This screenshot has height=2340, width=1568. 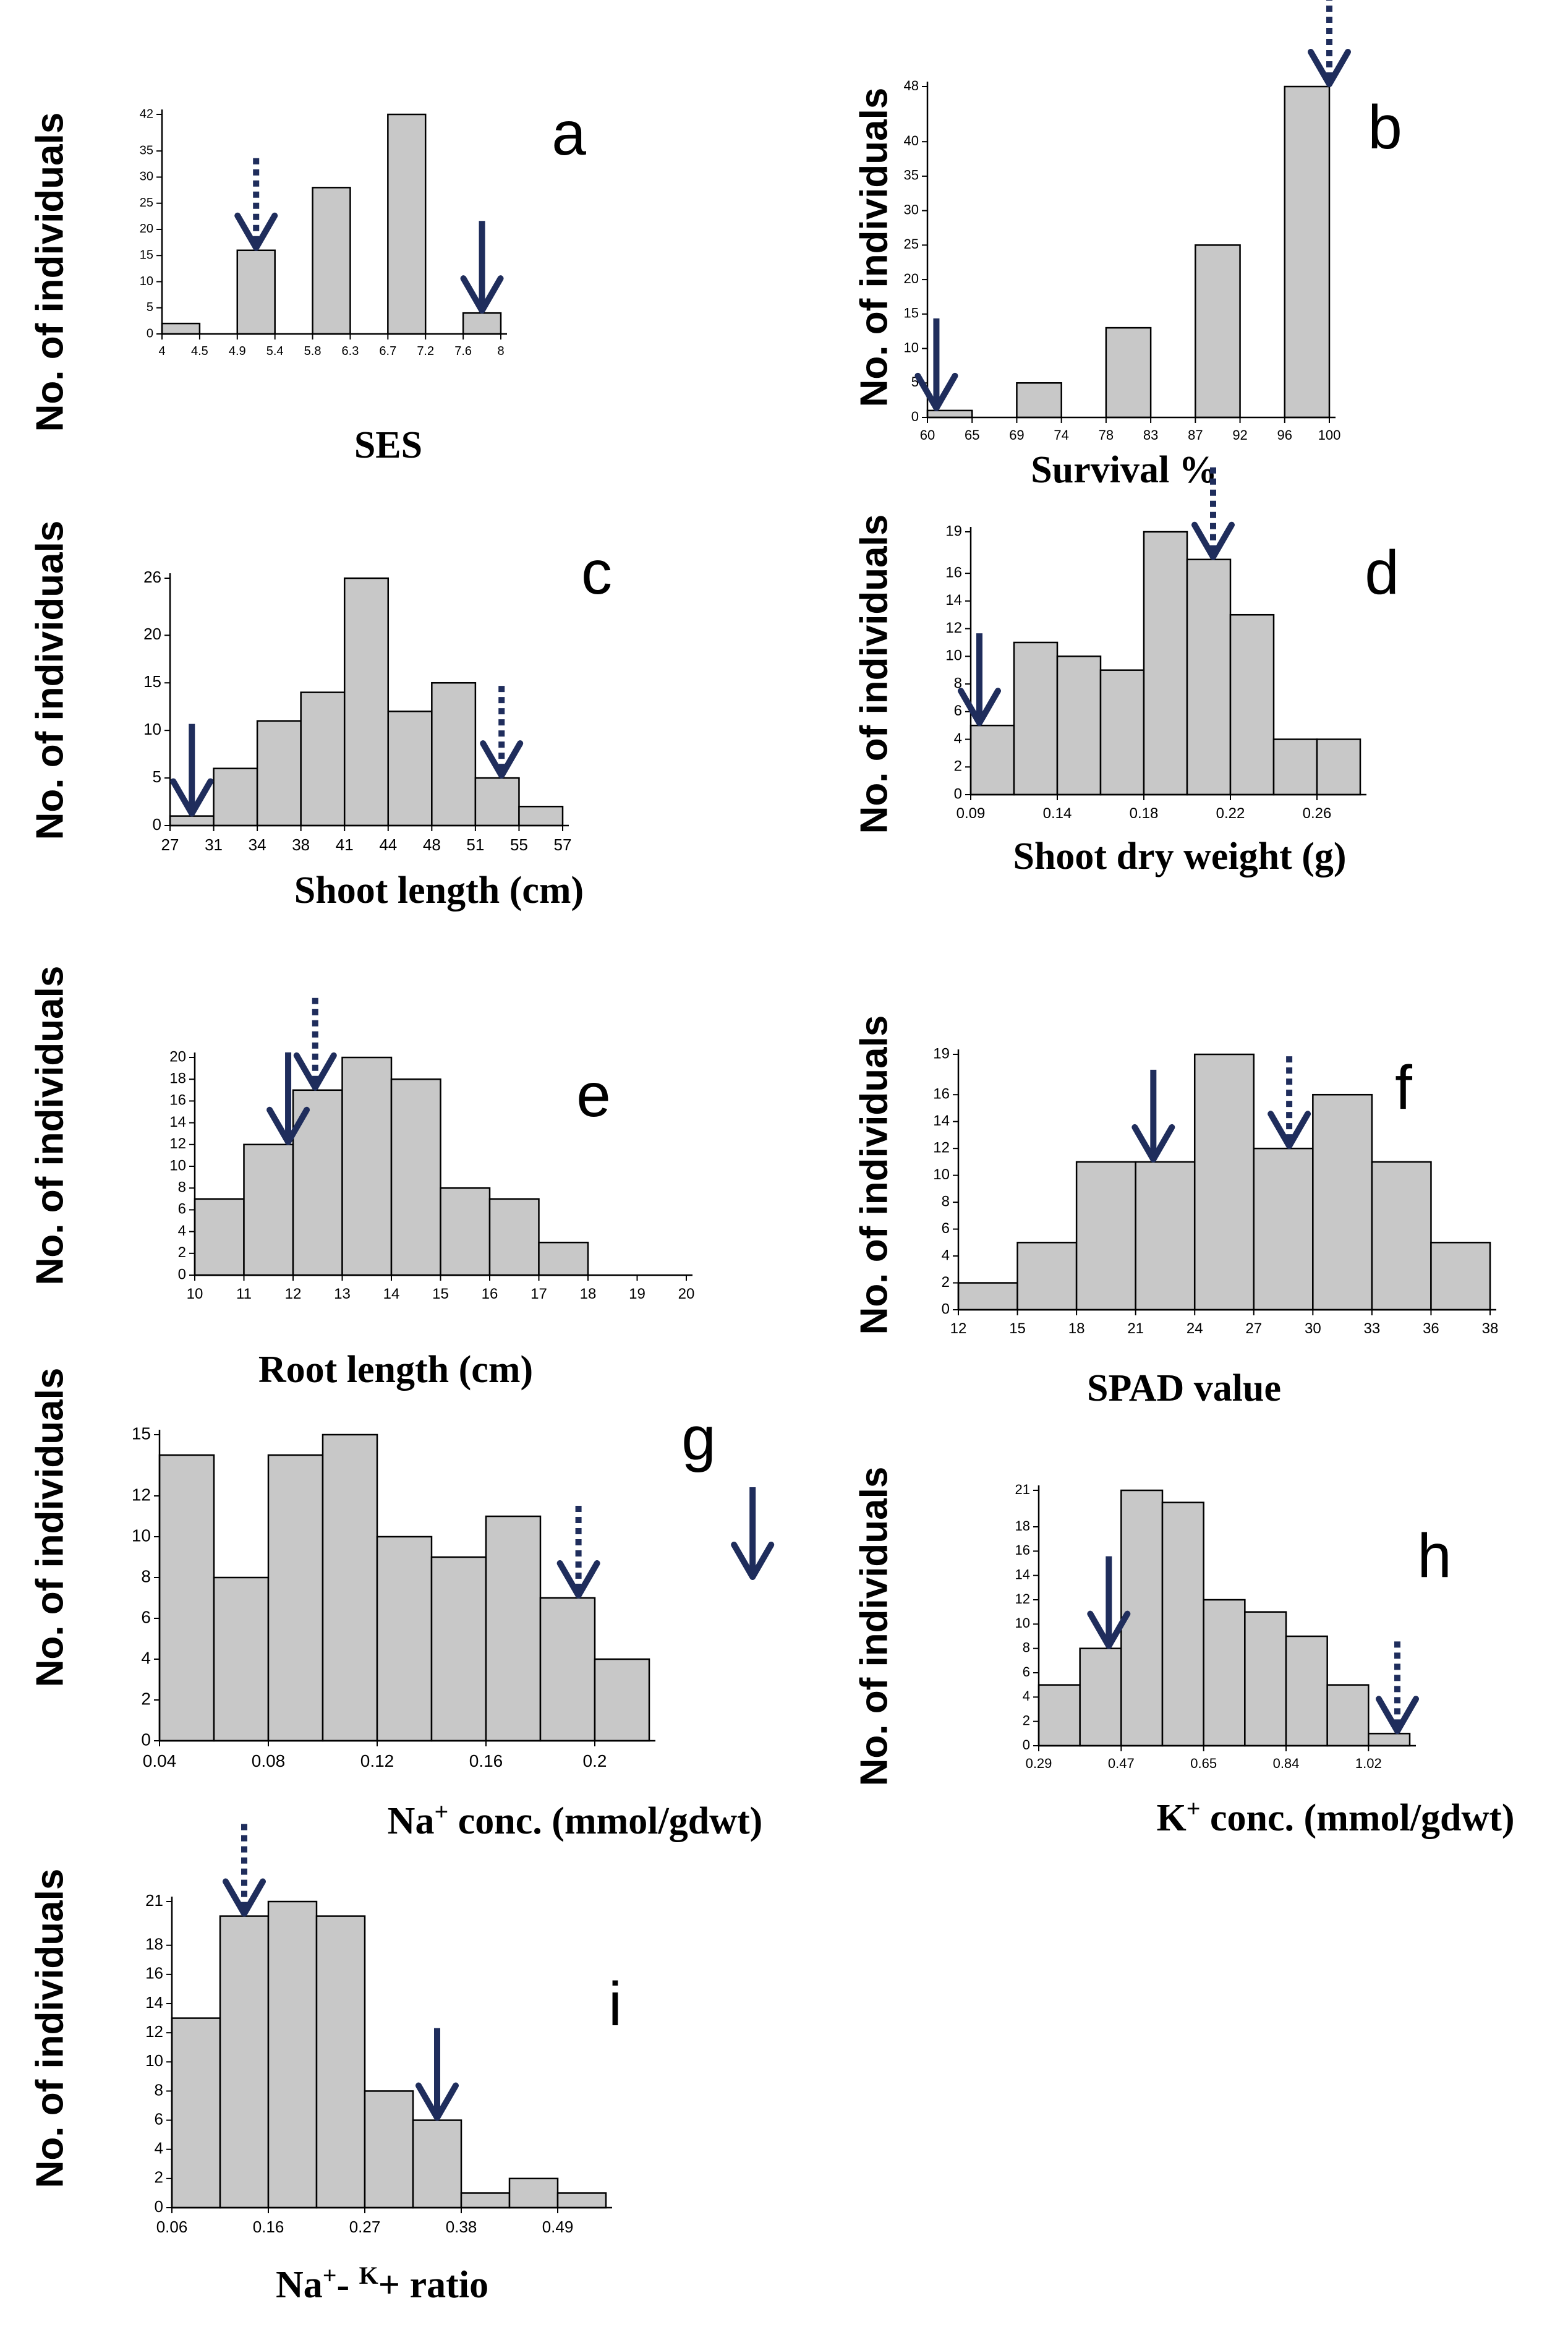 I want to click on y-tick-label-b: 25, so click(x=912, y=244).